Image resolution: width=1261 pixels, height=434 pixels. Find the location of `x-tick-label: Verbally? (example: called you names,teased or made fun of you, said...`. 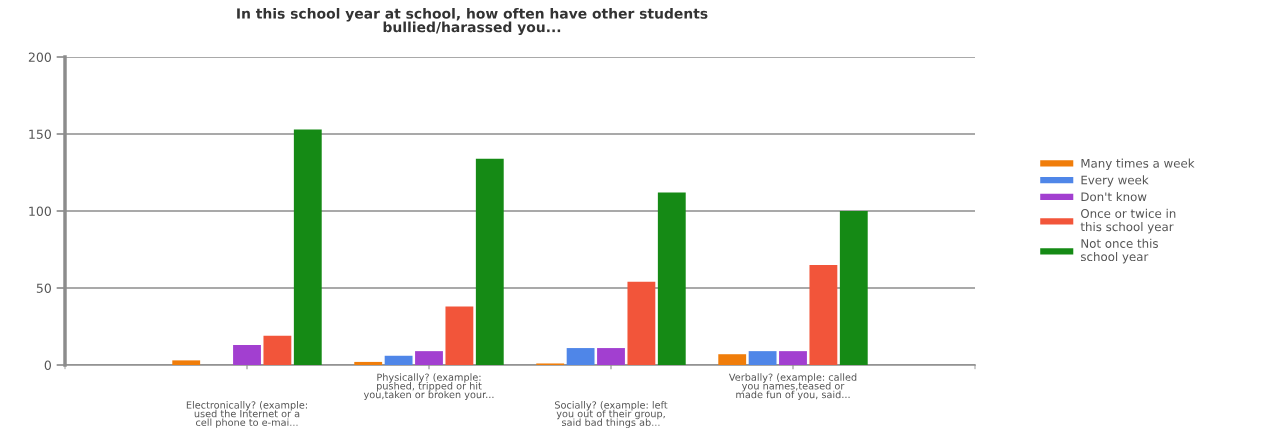

x-tick-label: Verbally? (example: called you names,teased or made fun of you, said... is located at coordinates (792, 387).